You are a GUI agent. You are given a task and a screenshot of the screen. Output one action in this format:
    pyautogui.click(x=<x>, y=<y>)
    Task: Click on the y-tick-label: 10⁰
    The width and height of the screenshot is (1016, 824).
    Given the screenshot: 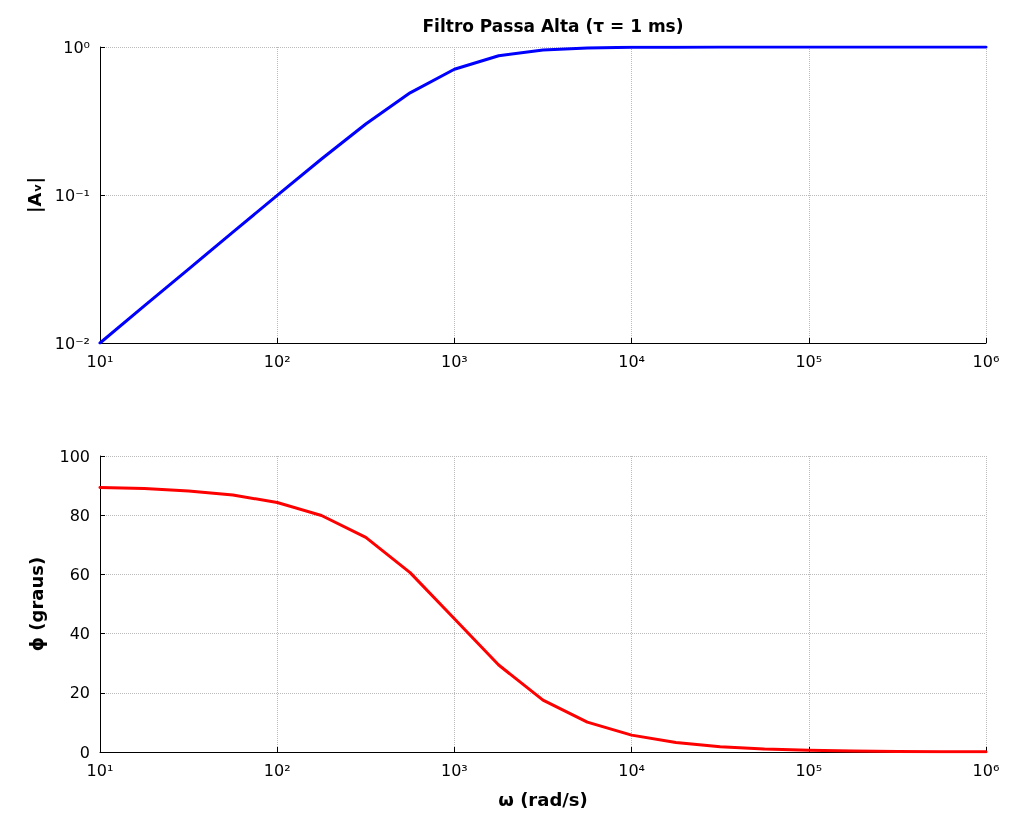 What is the action you would take?
    pyautogui.click(x=76, y=47)
    